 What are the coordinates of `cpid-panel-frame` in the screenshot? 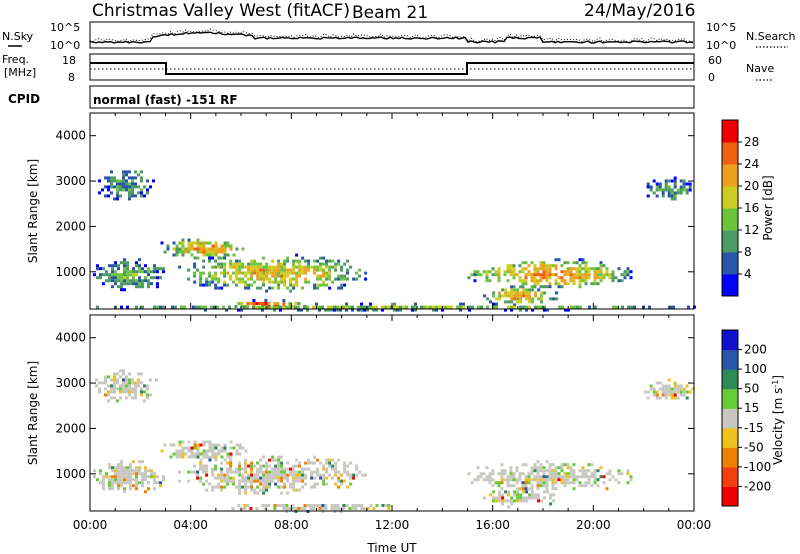 It's located at (392, 97).